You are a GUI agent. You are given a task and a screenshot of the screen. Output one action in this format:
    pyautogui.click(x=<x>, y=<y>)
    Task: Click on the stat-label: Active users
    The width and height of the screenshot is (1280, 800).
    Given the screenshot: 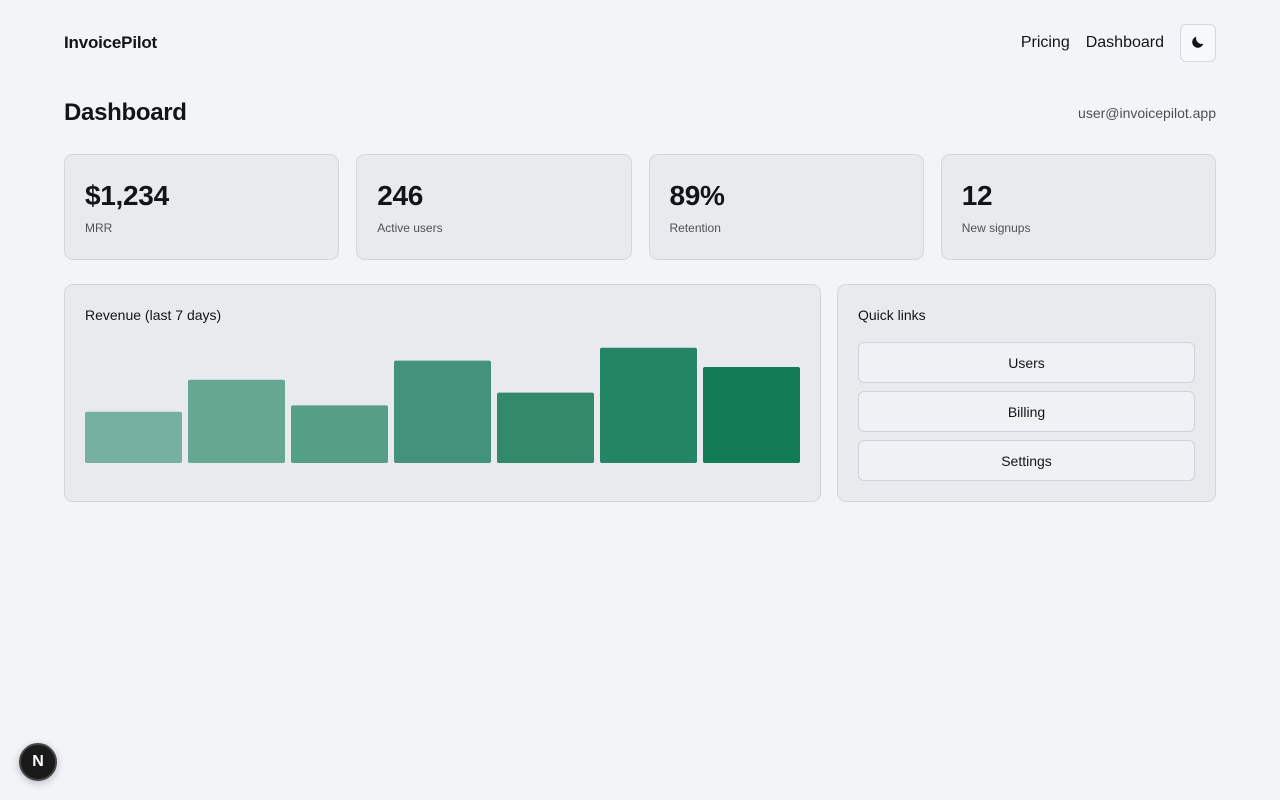 What is the action you would take?
    pyautogui.click(x=410, y=228)
    